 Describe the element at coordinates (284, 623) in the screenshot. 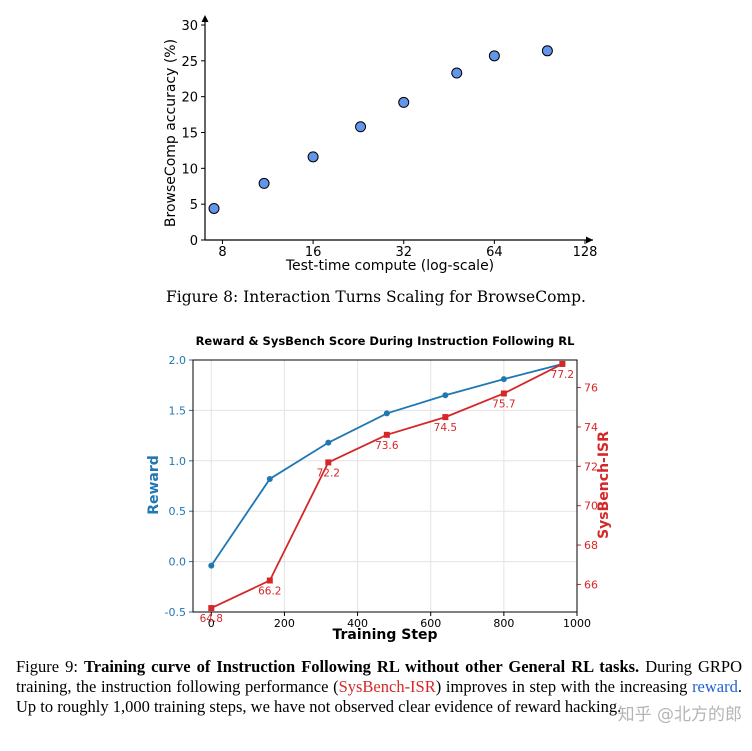

I see `fig9-x-tick-label: 200` at that location.